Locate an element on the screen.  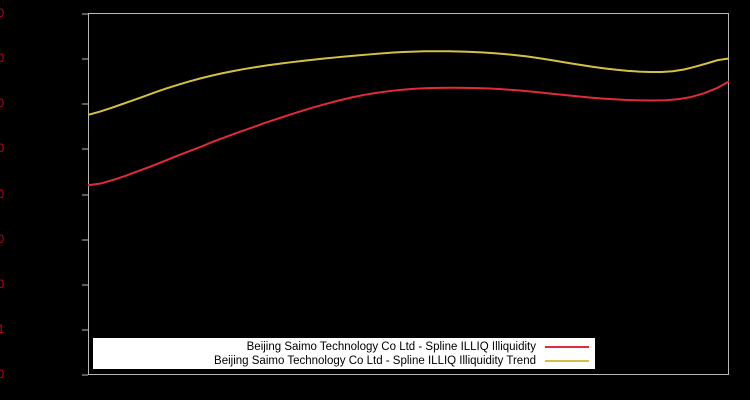
y-axis-tick-label: 1000 is located at coordinates (2, 194).